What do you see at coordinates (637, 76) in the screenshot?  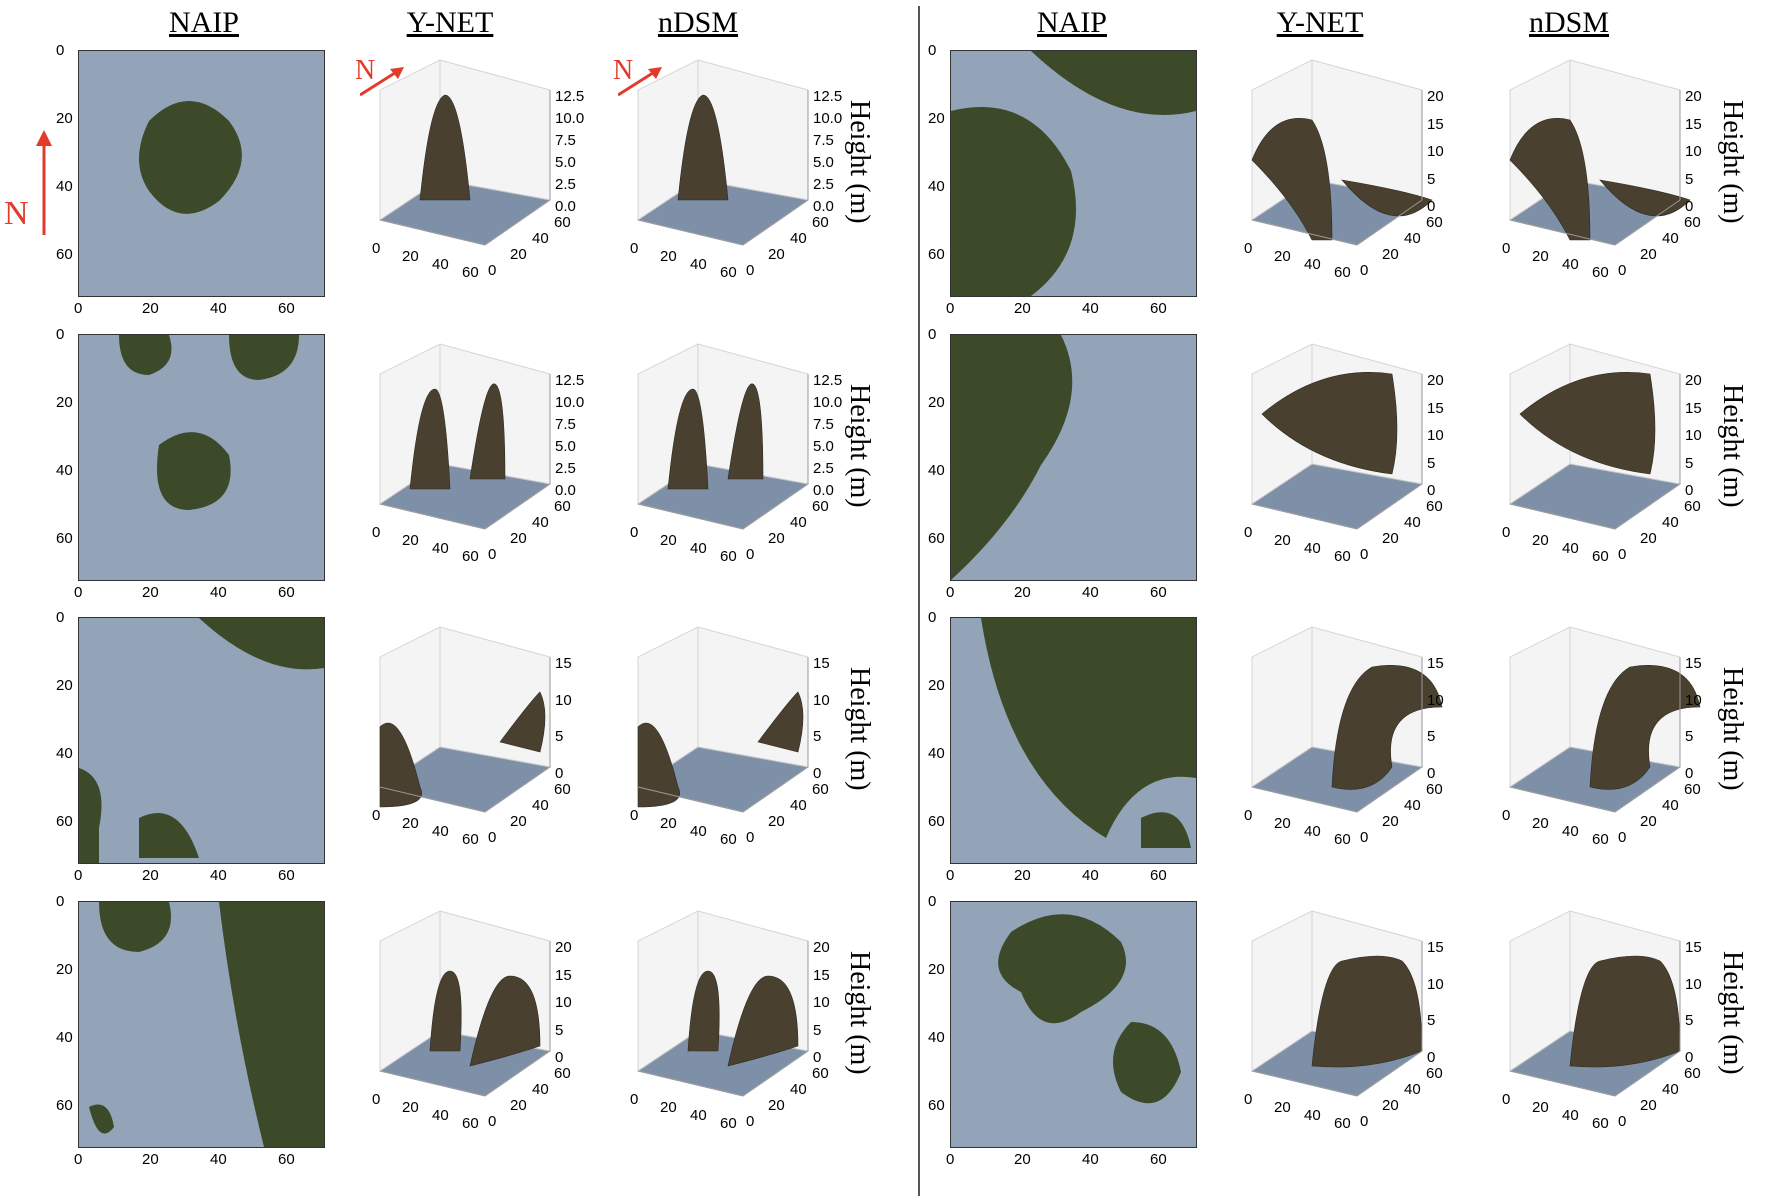 I see `north-arrow: N` at bounding box center [637, 76].